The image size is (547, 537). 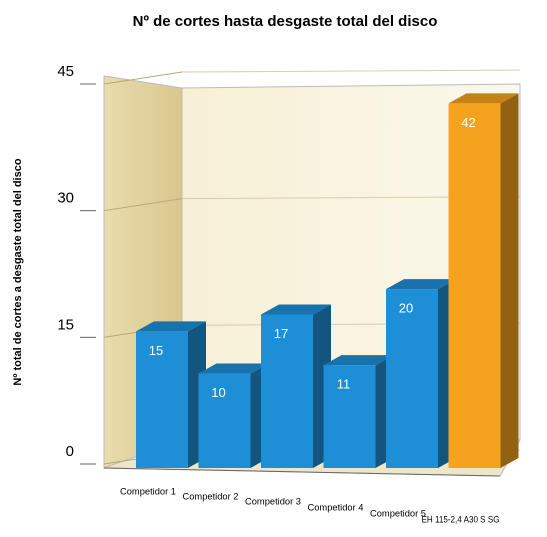 What do you see at coordinates (273, 502) in the screenshot?
I see `x-tick-label: Competidor 3` at bounding box center [273, 502].